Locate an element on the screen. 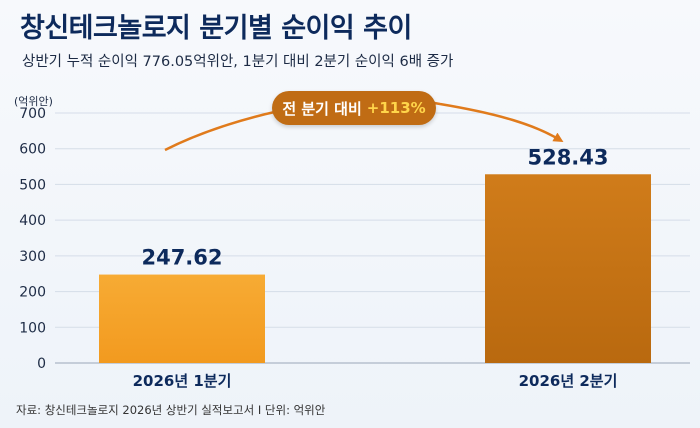 This screenshot has width=700, height=428. y-axis-unit-label: (억위안) is located at coordinates (33, 101).